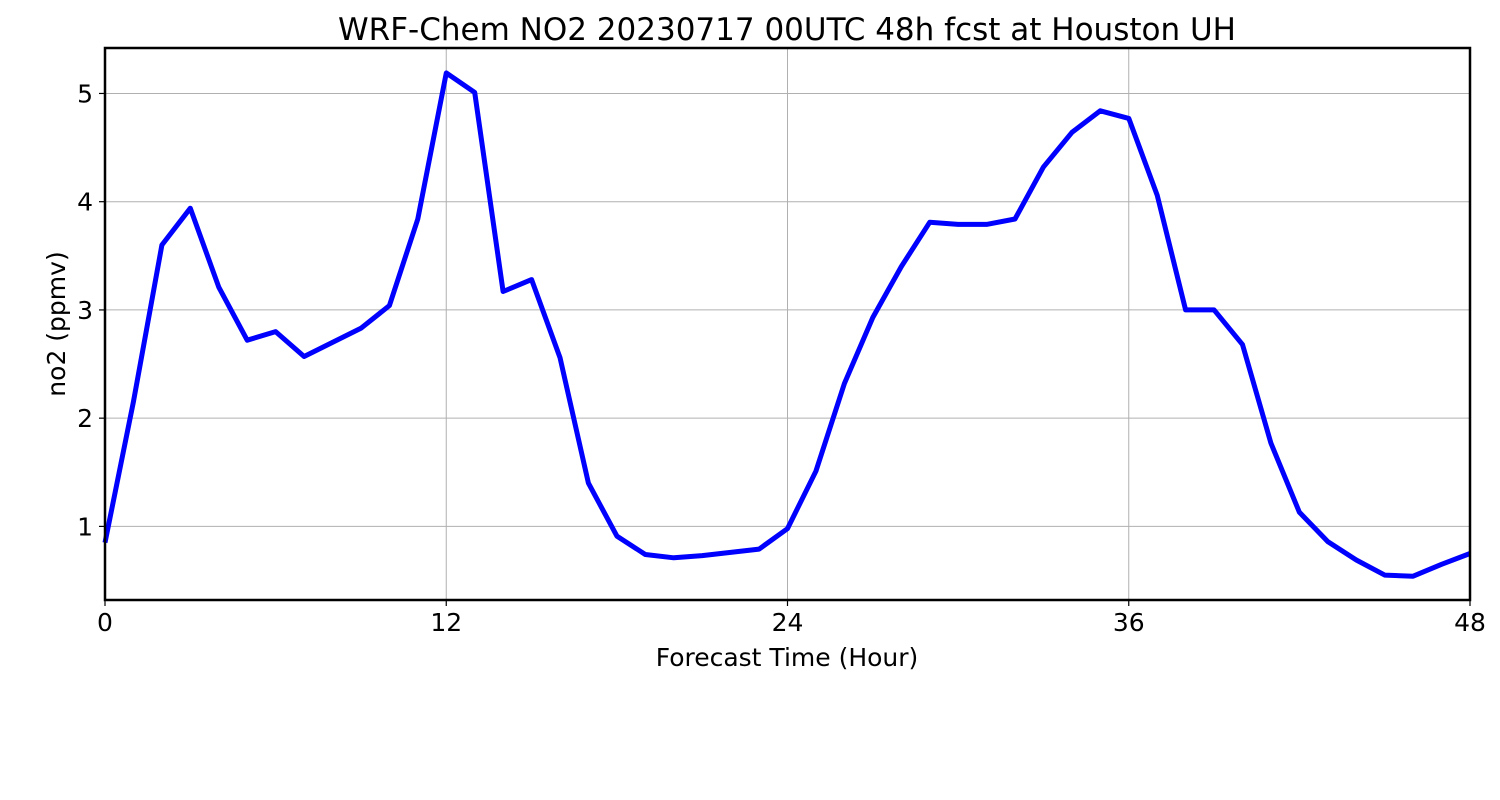  I want to click on y-tick-label: 3, so click(85, 310).